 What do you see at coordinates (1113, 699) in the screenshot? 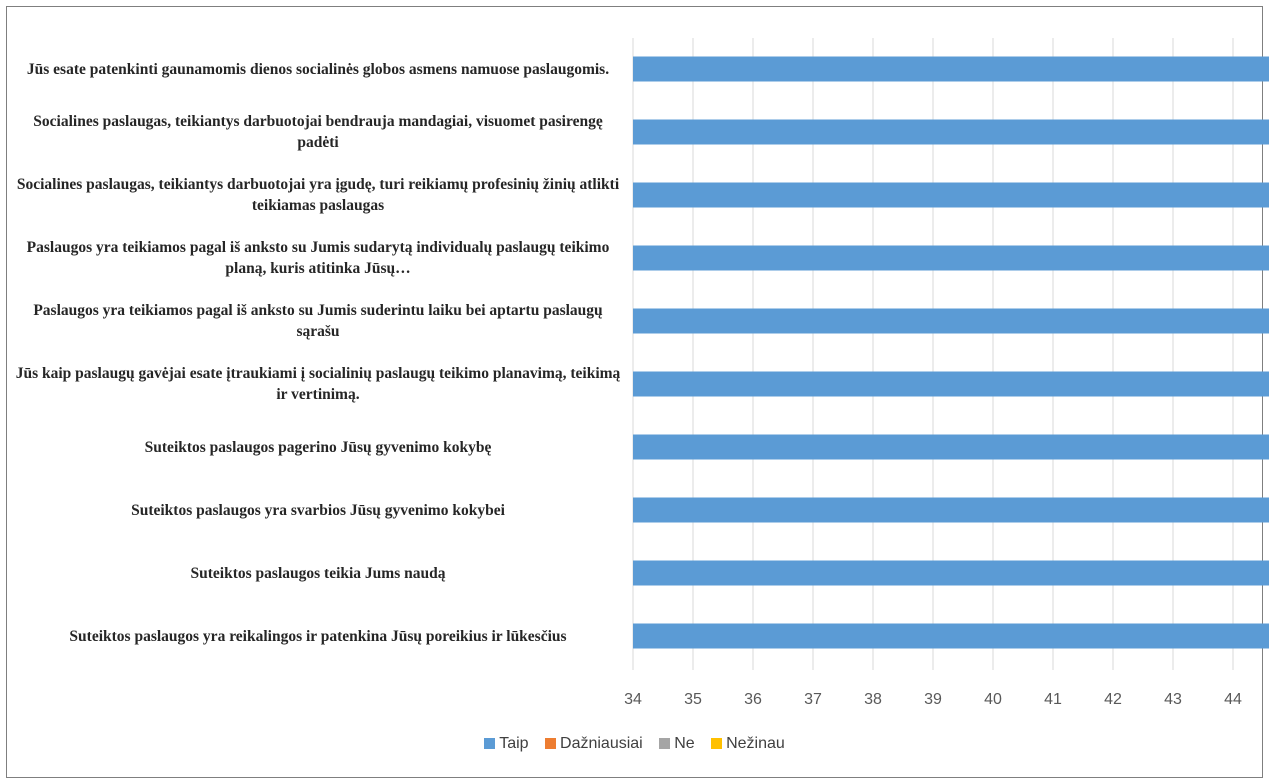
I see `x-tick-label: 42` at bounding box center [1113, 699].